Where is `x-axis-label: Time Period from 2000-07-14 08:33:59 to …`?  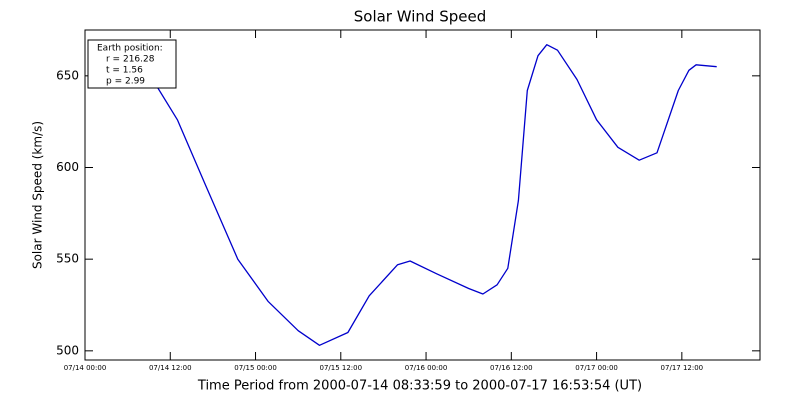
x-axis-label: Time Period from 2000-07-14 08:33:59 to … is located at coordinates (419, 386).